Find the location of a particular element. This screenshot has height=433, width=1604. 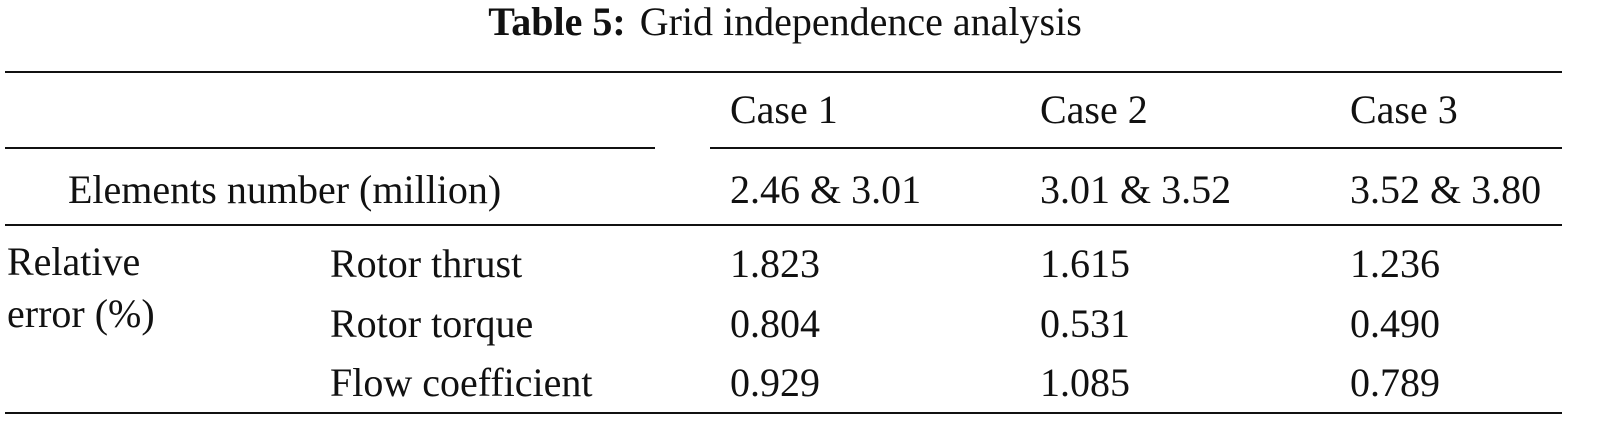

caption-text: Grid independence analysis is located at coordinates (860, 22).